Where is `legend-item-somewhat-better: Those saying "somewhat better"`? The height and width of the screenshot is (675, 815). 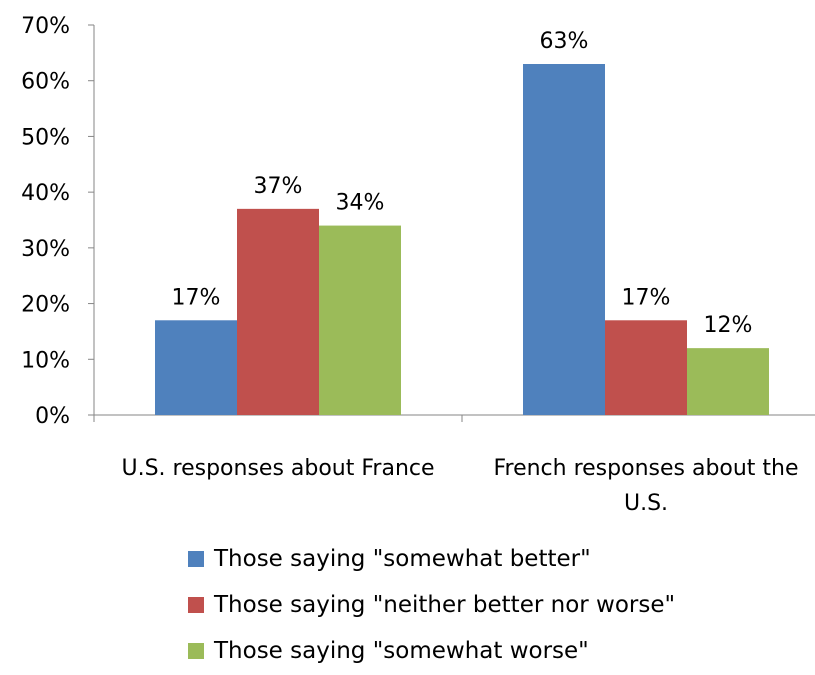 legend-item-somewhat-better: Those saying "somewhat better" is located at coordinates (431, 559).